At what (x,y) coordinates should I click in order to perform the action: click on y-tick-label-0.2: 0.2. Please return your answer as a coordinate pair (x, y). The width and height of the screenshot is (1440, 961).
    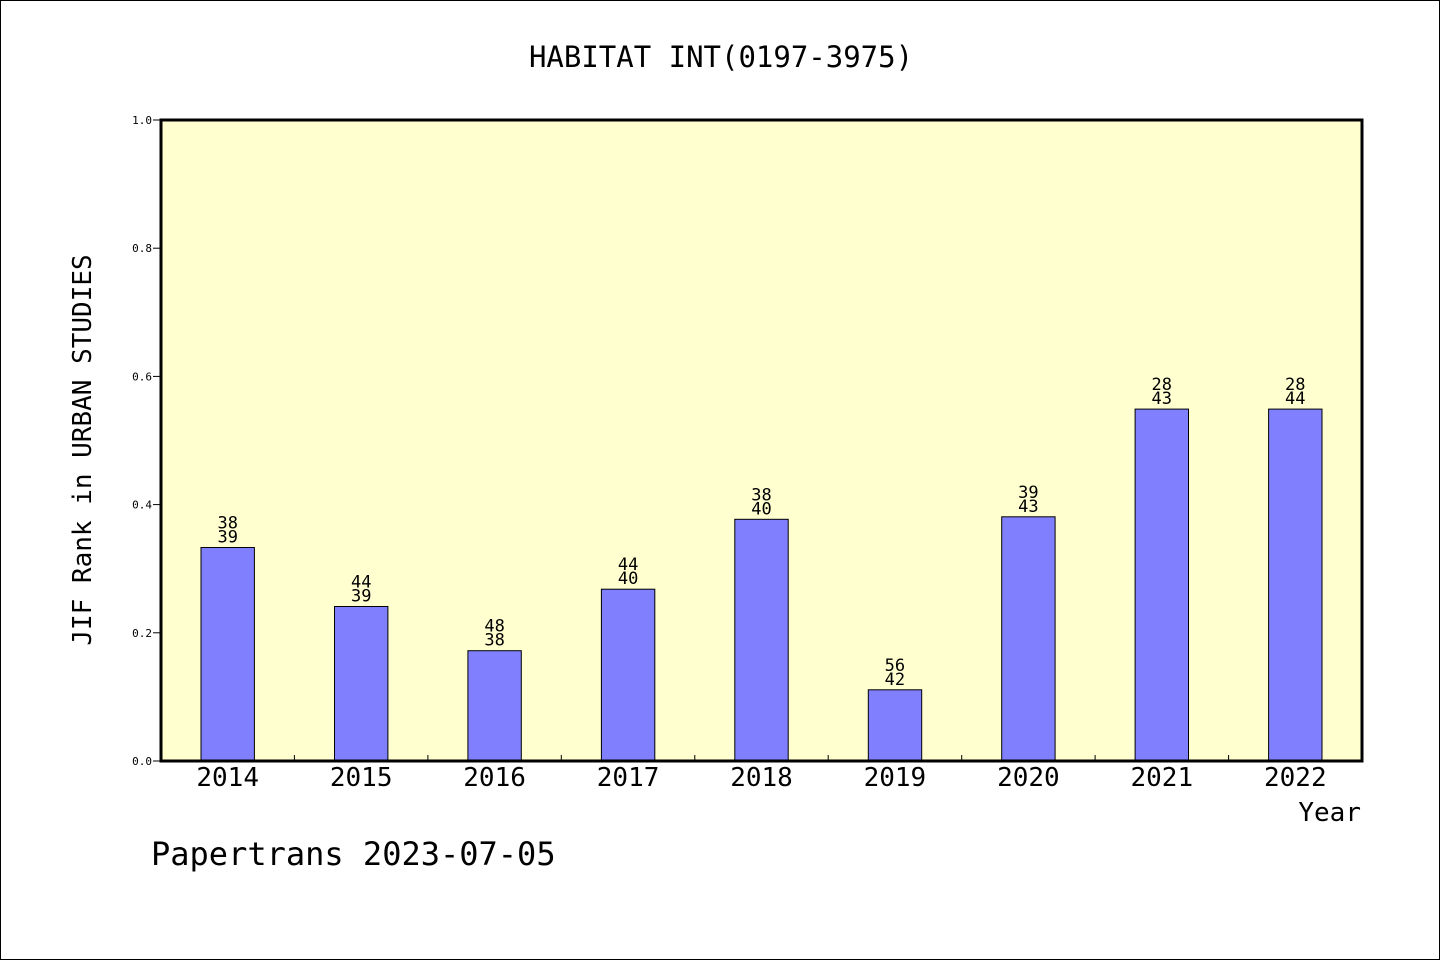
    Looking at the image, I should click on (142, 633).